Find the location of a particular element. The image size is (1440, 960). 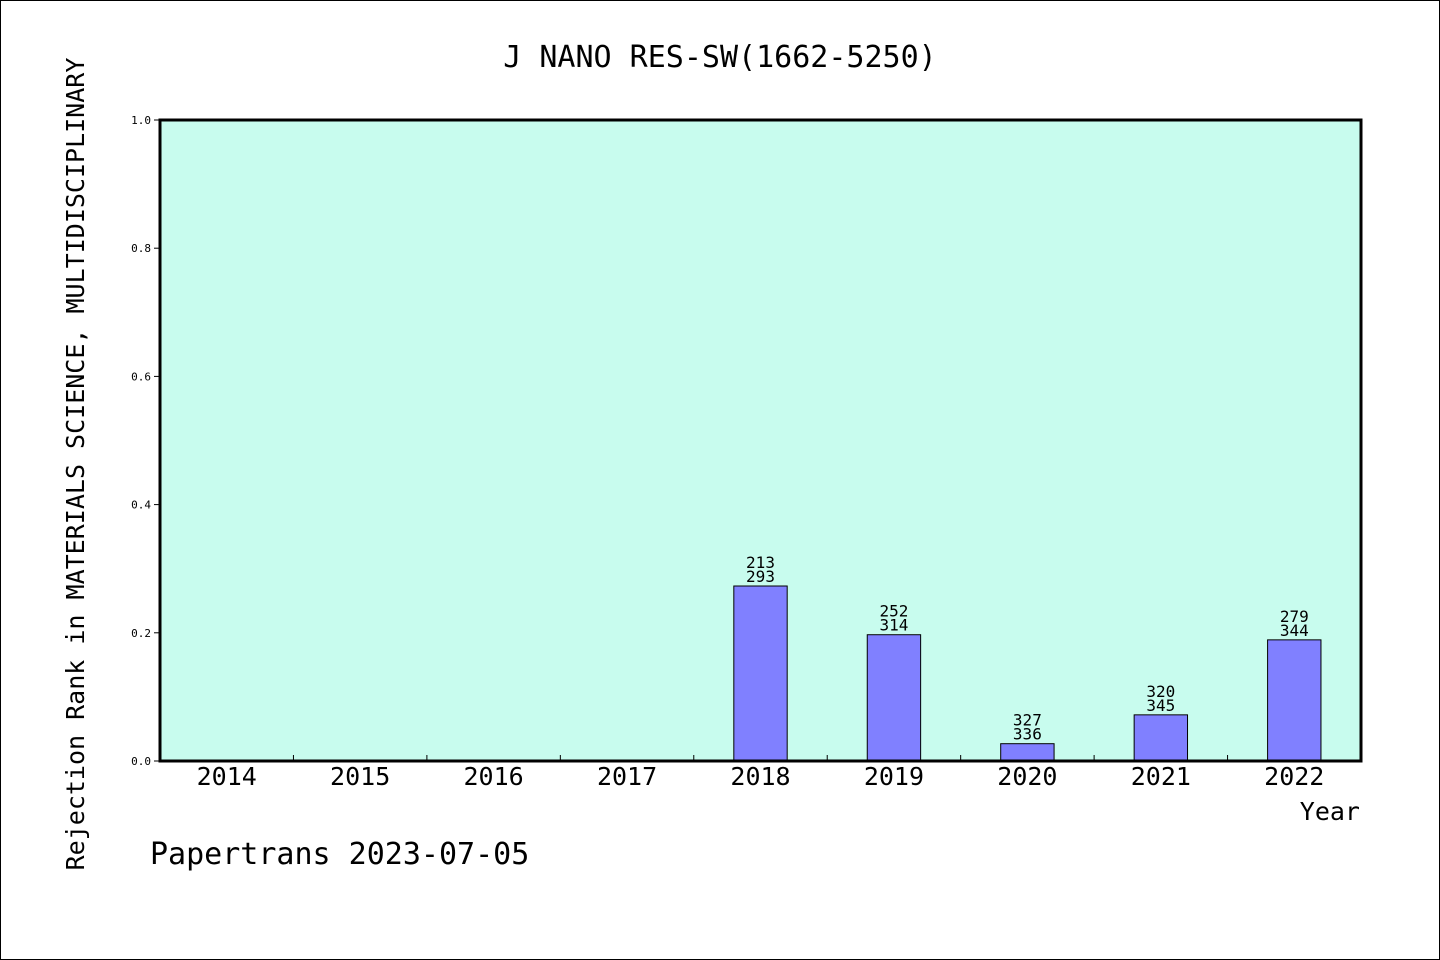

x-axis: 2014 2015 2016 2017 2018 2019 2020 2021 2022 is located at coordinates (760, 773).